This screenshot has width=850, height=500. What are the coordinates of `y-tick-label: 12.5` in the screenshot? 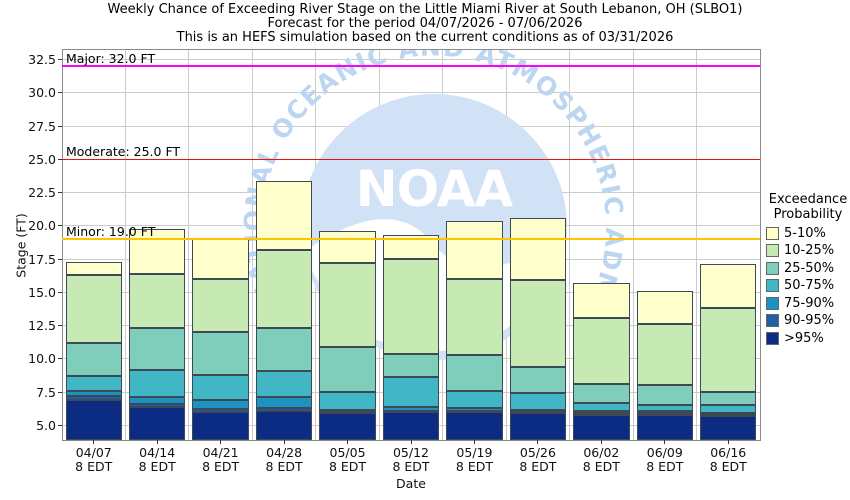 It's located at (42, 326).